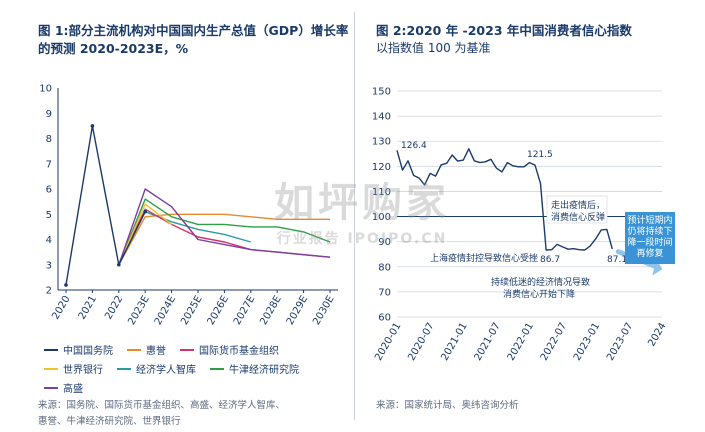  I want to click on left-y-tick-label: 4, so click(49, 240).